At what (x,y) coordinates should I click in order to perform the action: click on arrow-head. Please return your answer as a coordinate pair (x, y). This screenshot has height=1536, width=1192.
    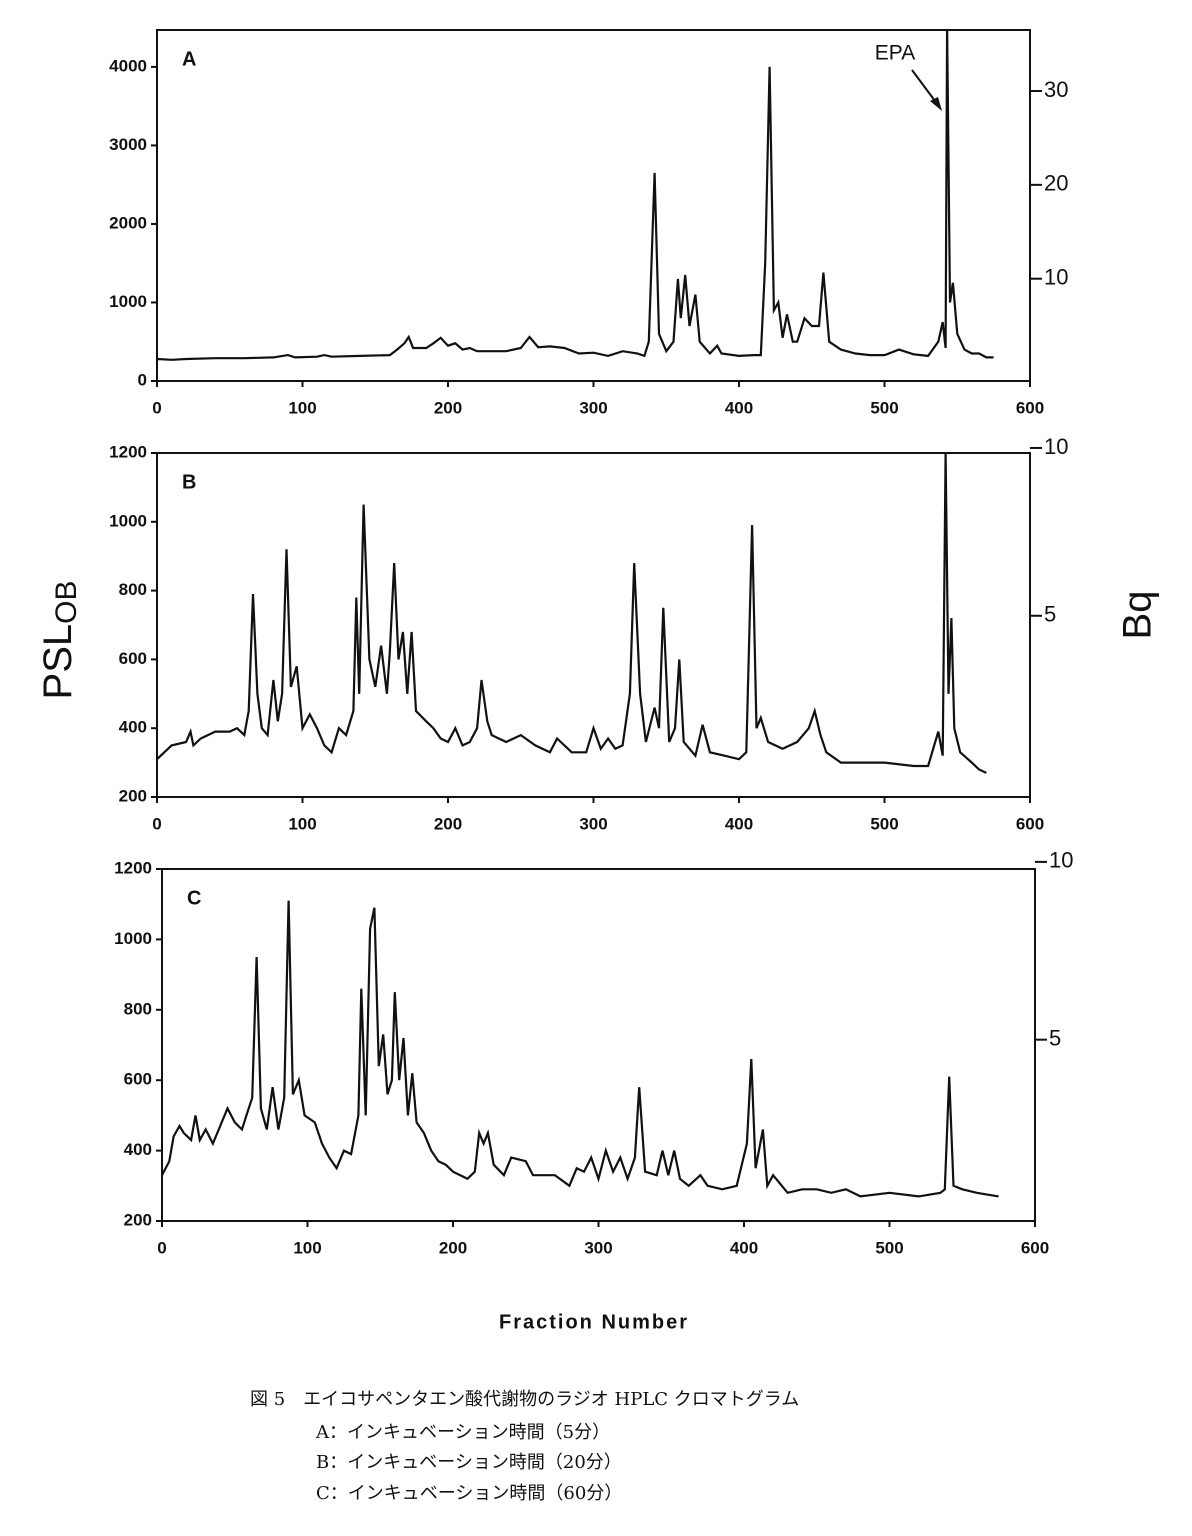
    Looking at the image, I should click on (936, 104).